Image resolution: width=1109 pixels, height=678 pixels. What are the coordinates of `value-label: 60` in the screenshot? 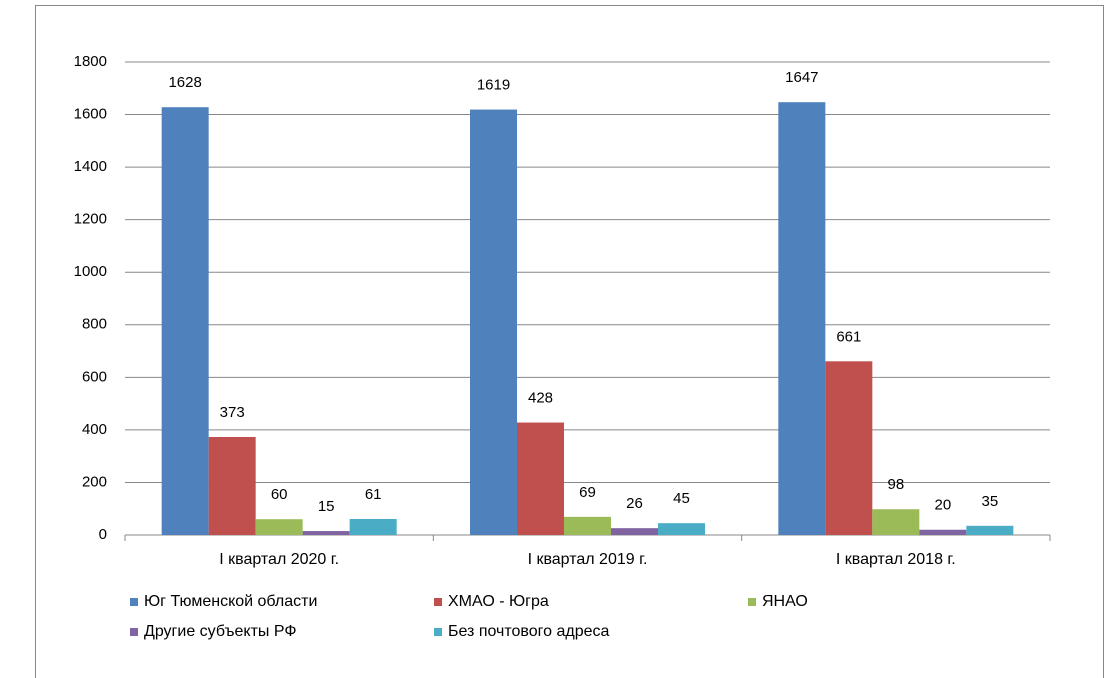 It's located at (279, 494).